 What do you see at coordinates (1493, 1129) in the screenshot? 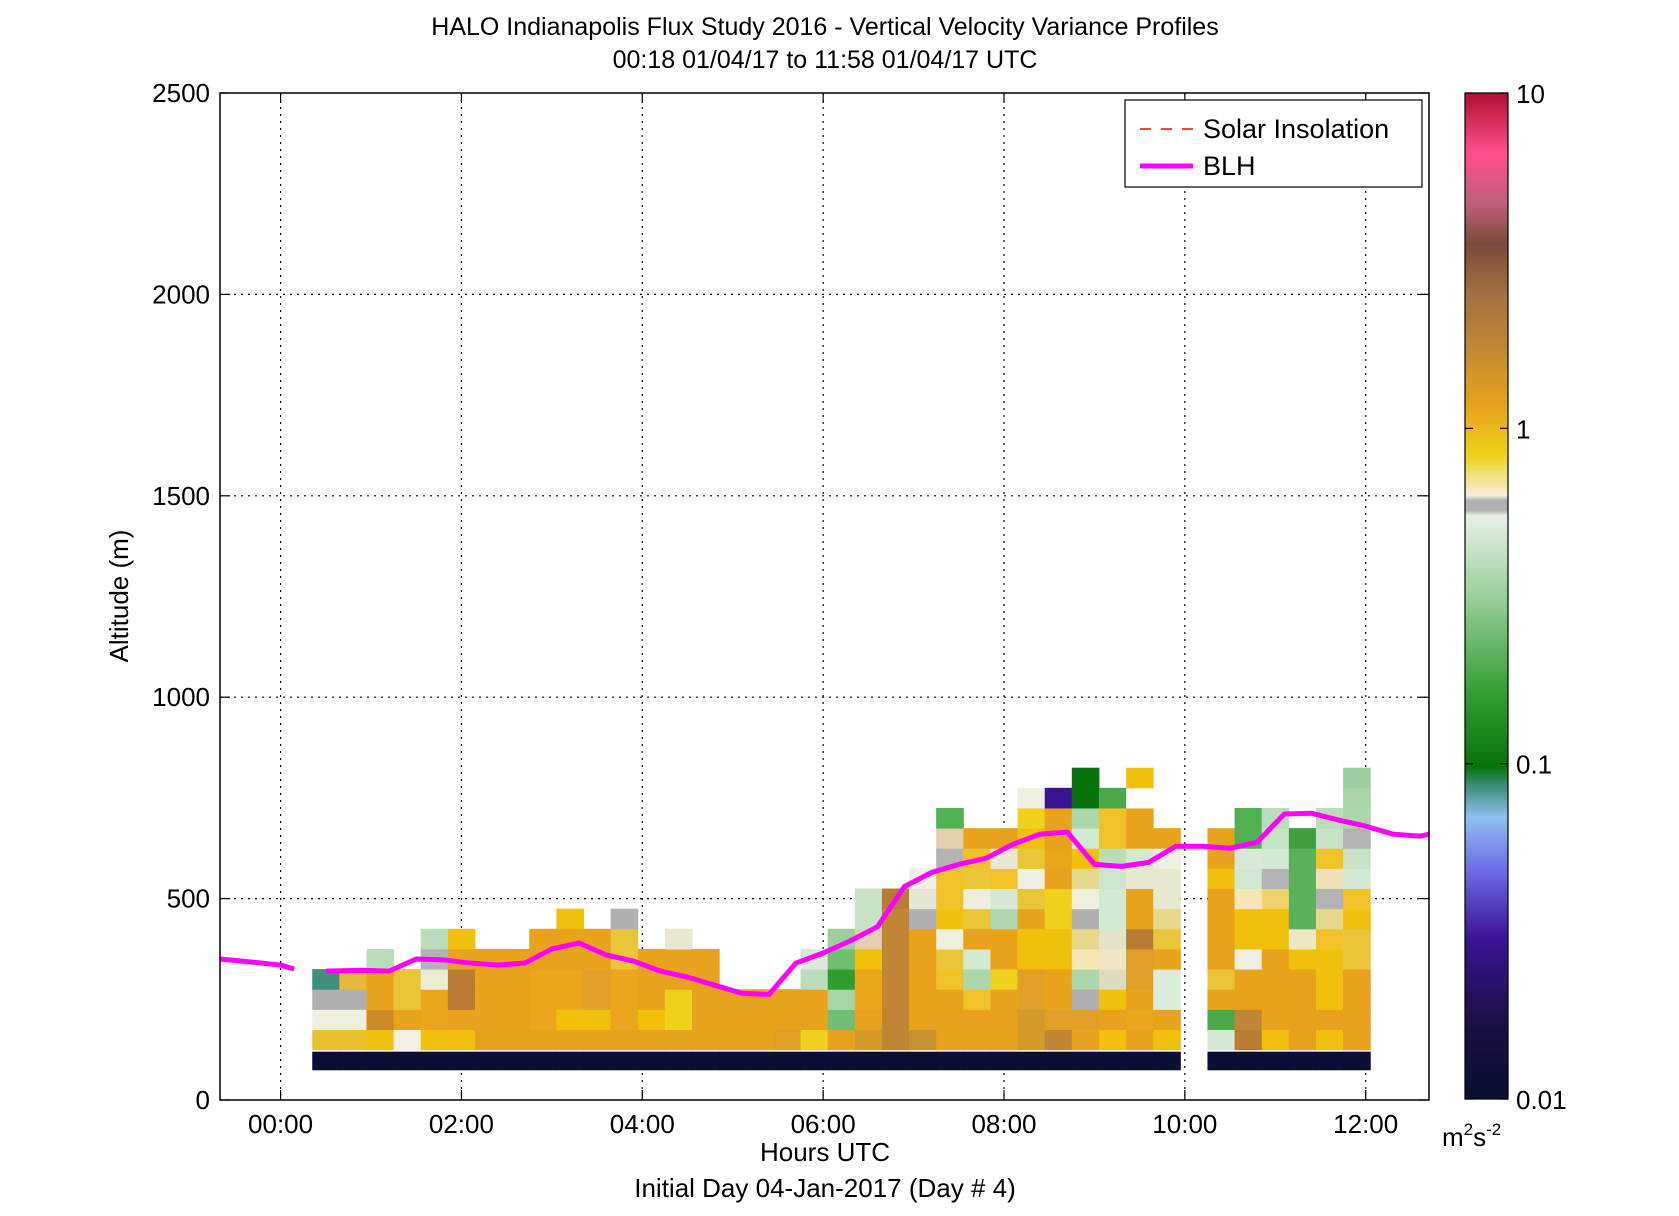
I see `unit-exp2: -2` at bounding box center [1493, 1129].